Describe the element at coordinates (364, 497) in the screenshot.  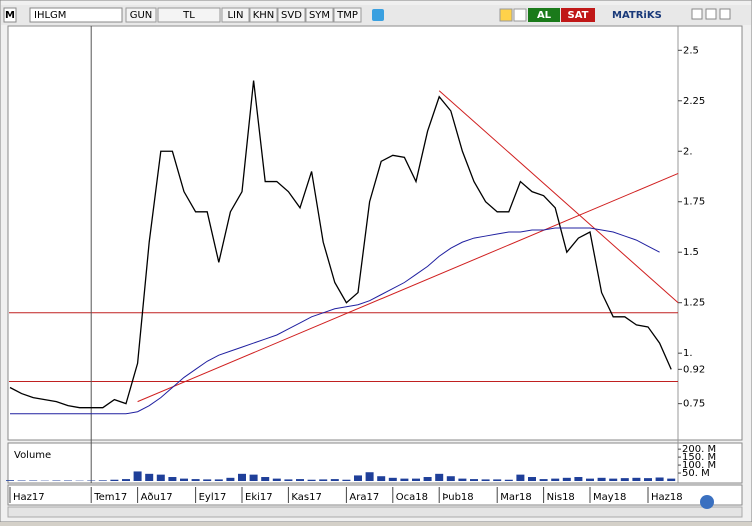
I see `x-tick-label: Ara17` at that location.